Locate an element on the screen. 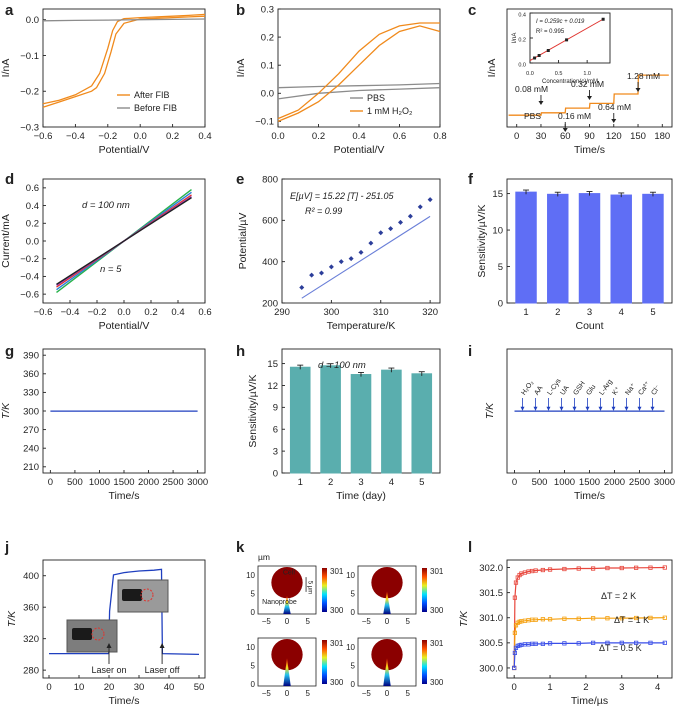  y-tick-label: 0.0 is located at coordinates (267, 94).